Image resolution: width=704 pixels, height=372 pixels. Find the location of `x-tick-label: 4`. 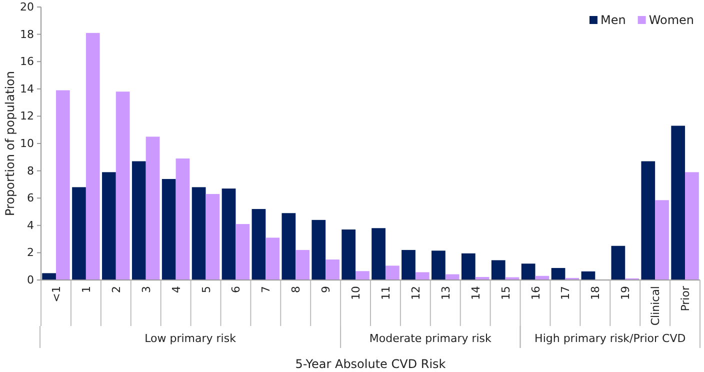

x-tick-label: 4 is located at coordinates (176, 289).